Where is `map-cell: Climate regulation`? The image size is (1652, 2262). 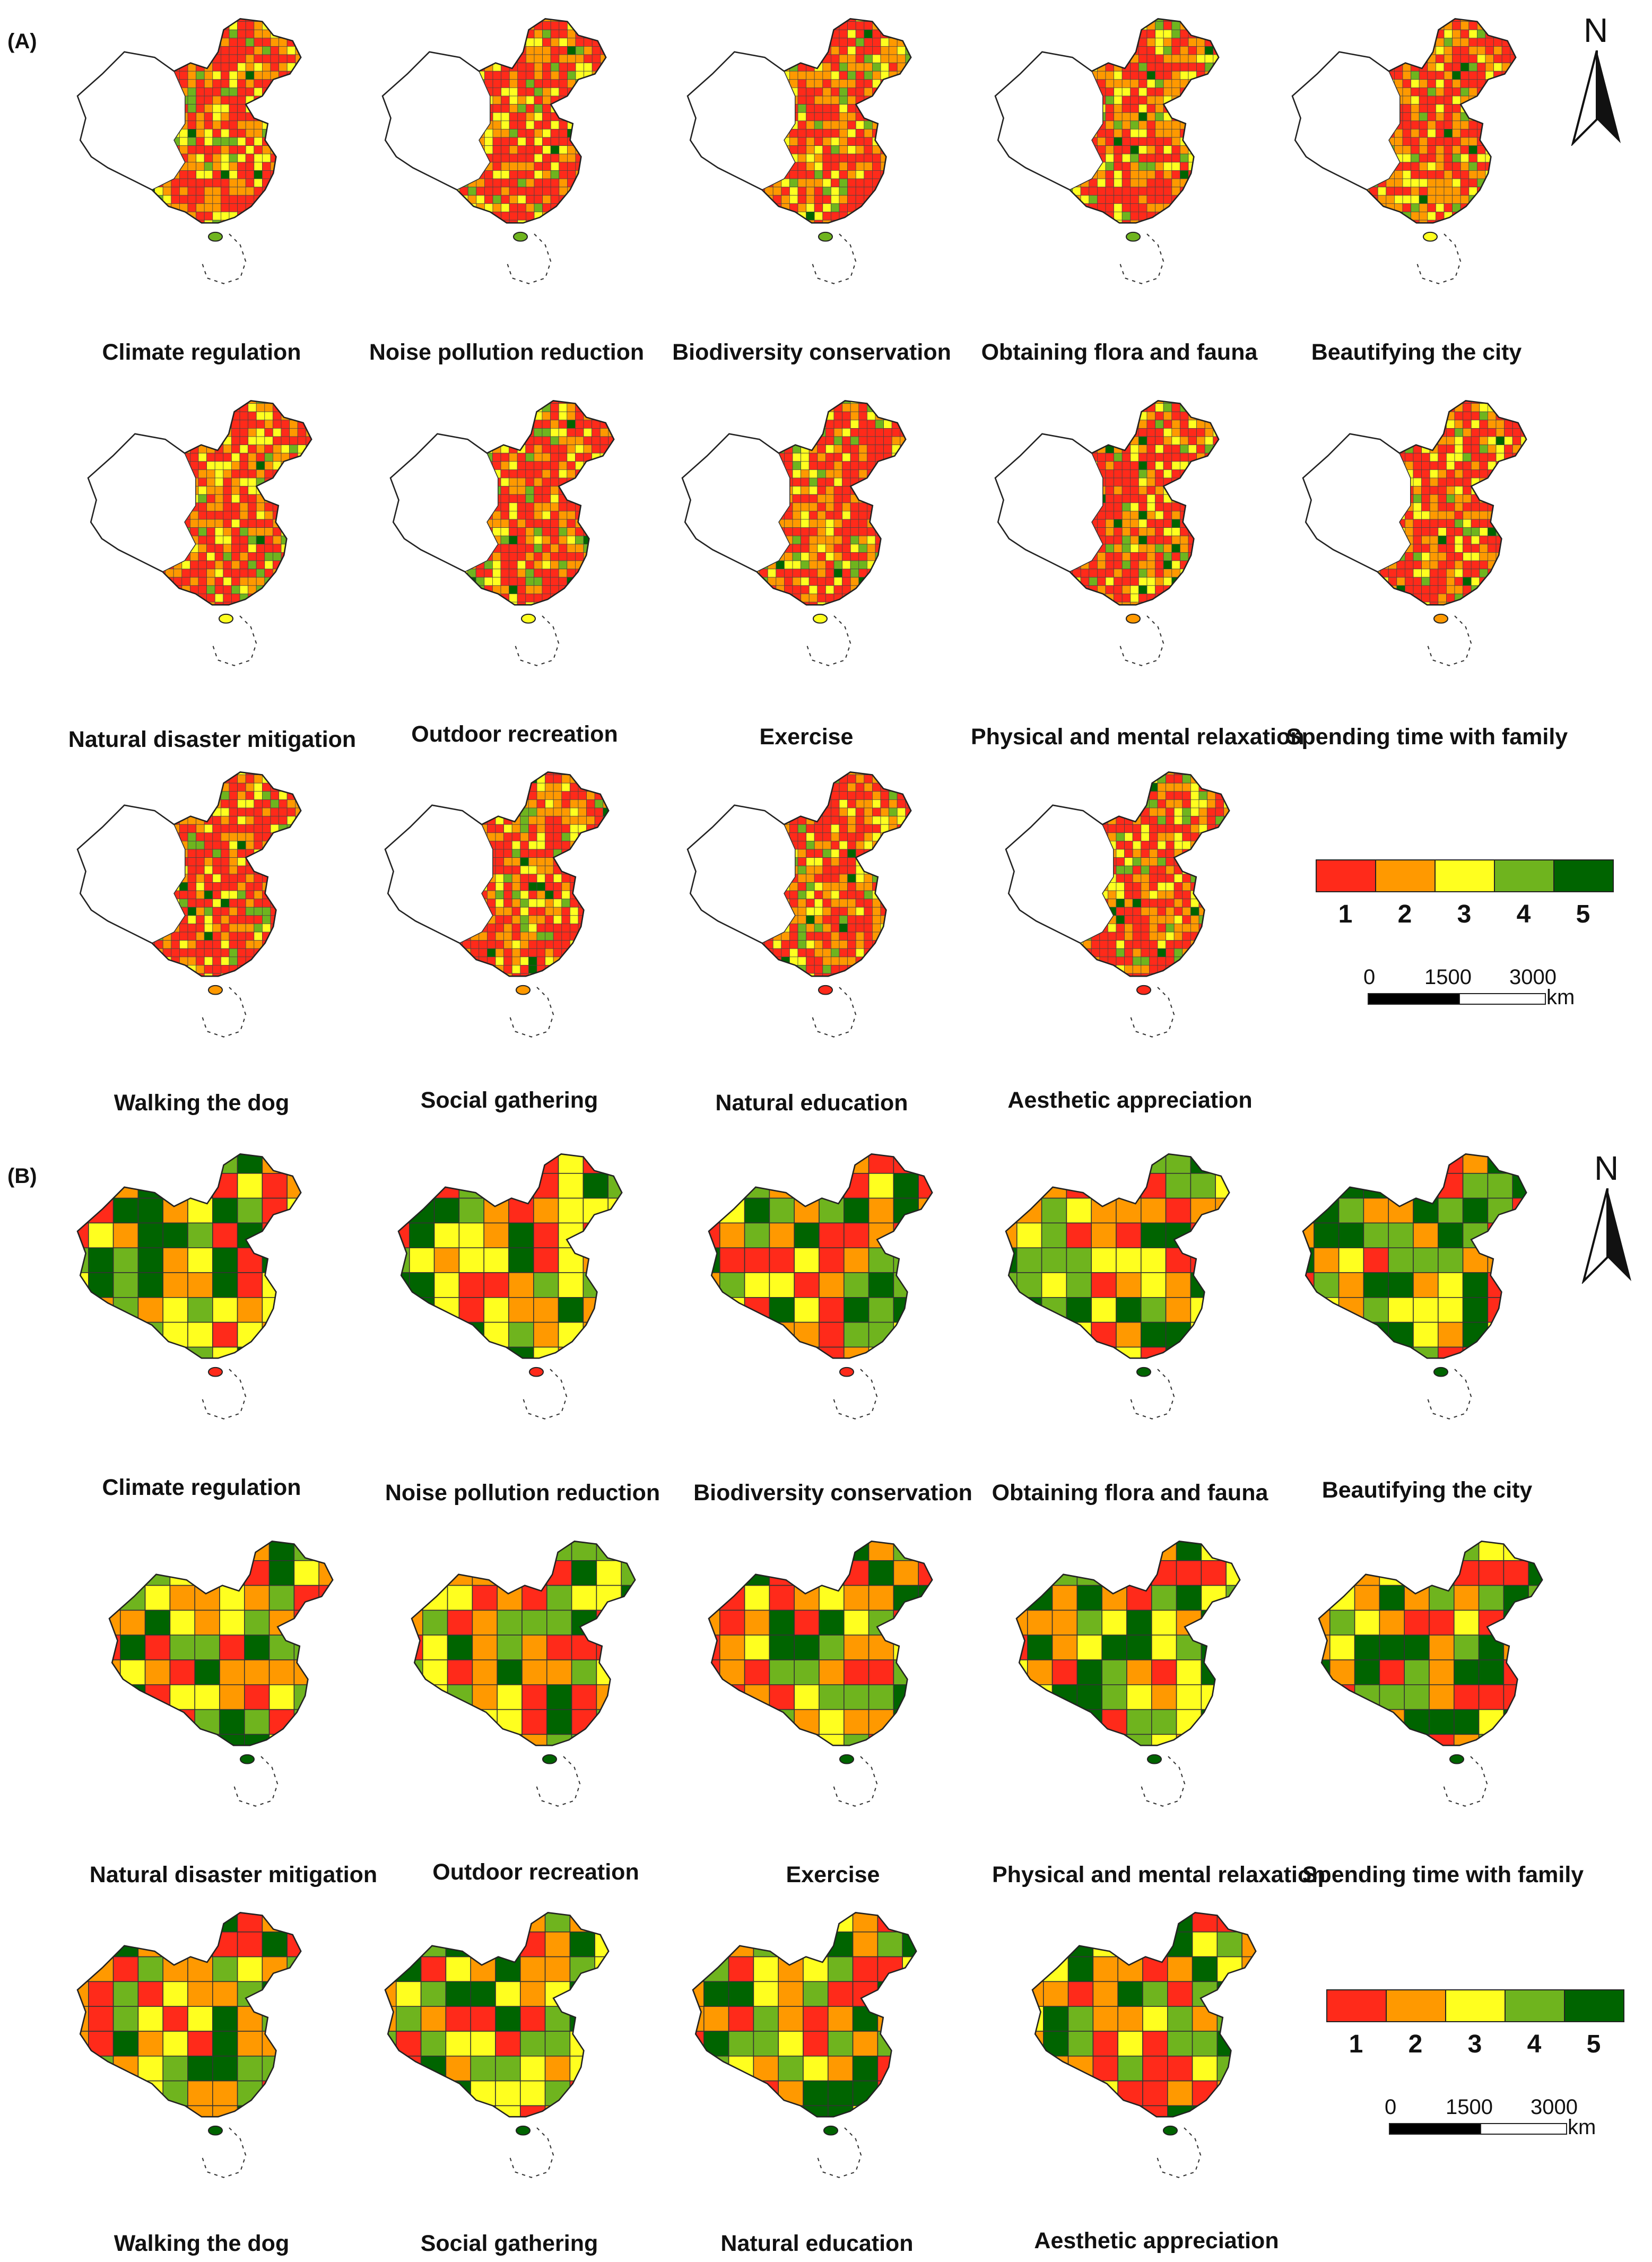 map-cell: Climate regulation is located at coordinates (201, 188).